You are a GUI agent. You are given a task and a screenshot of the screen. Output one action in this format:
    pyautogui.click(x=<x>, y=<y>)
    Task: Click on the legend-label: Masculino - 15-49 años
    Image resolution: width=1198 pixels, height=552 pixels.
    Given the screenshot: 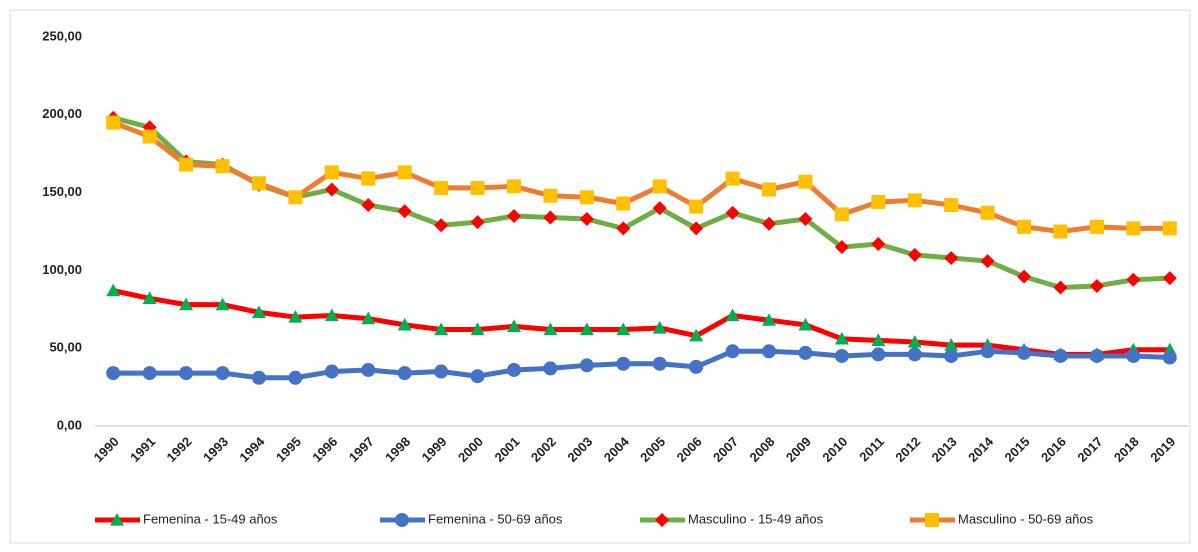 What is the action you would take?
    pyautogui.click(x=756, y=518)
    